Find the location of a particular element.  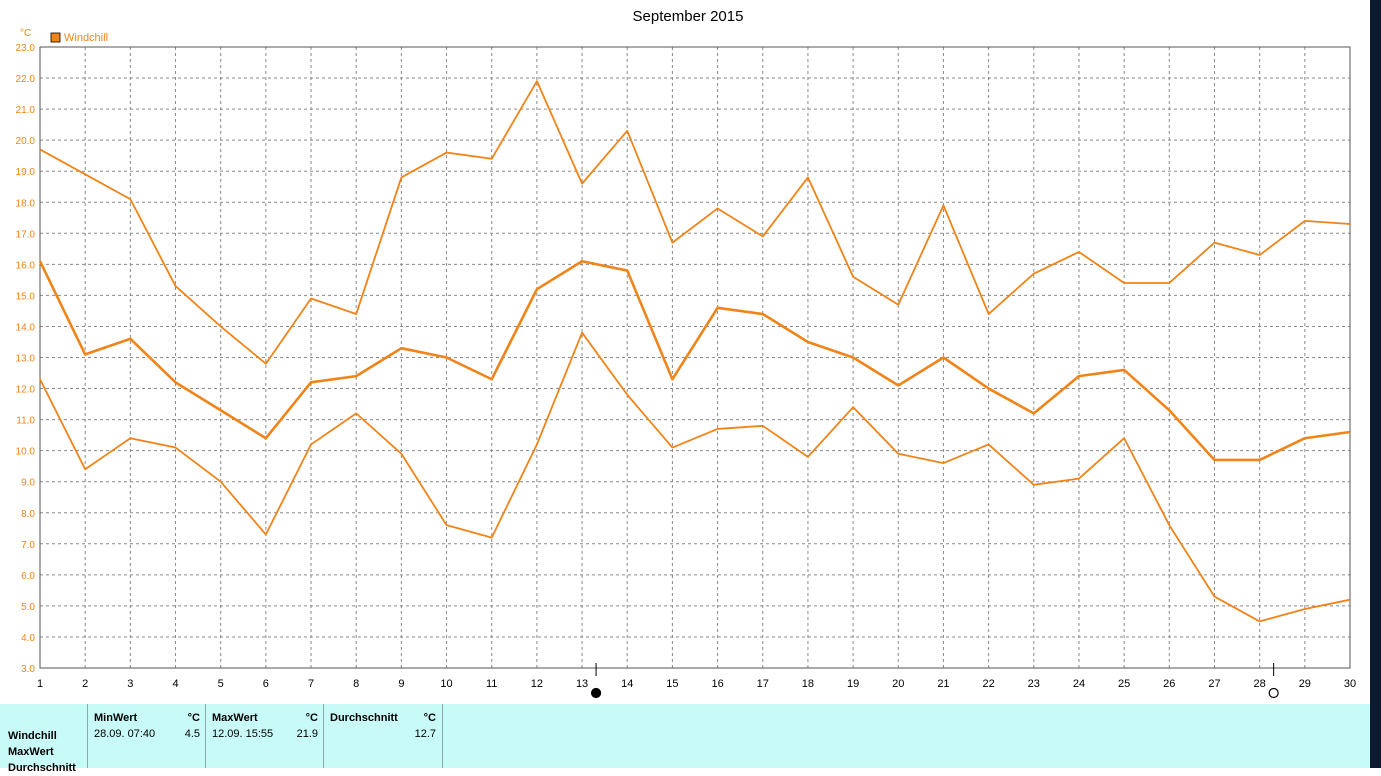

x-tick-label: 21 is located at coordinates (943, 684).